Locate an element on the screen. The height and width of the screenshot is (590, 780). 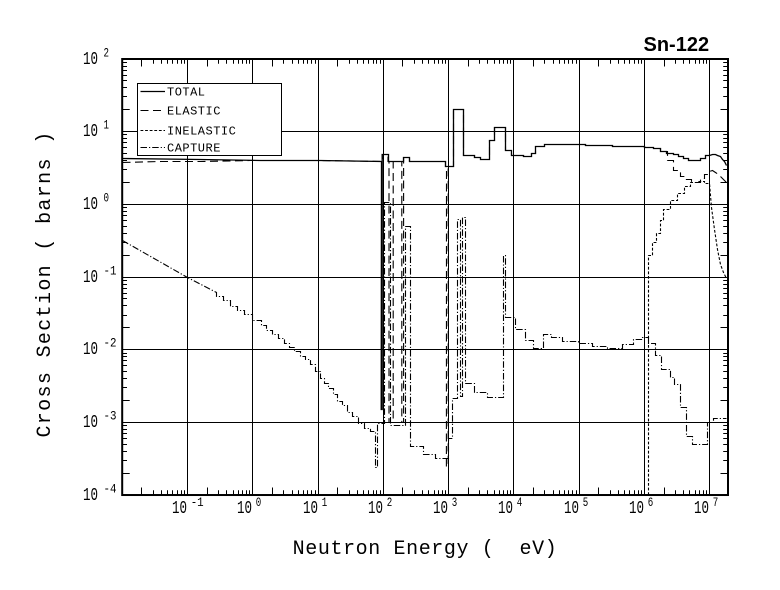
svg-text: Cross Section ( barns ) is located at coordinates (45, 283).